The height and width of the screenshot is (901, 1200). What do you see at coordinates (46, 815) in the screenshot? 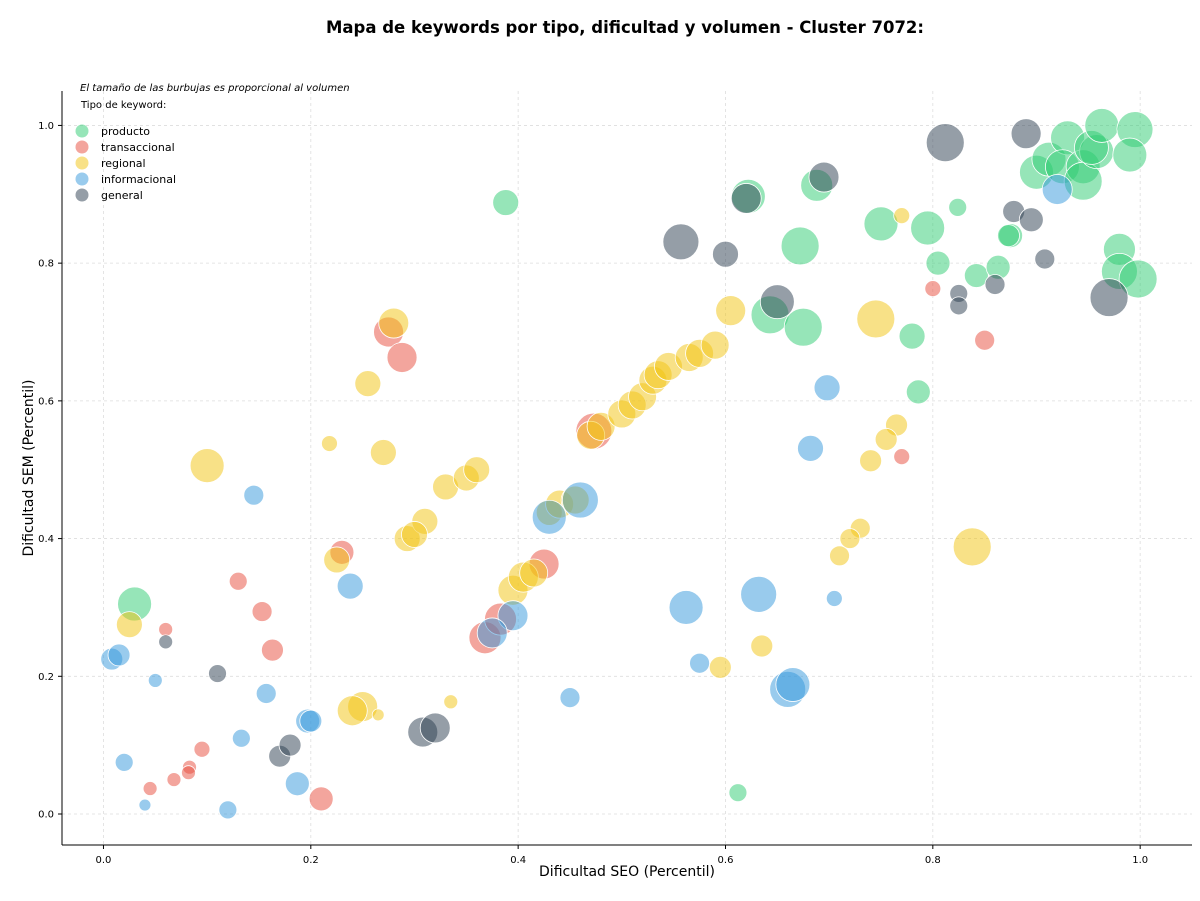
I see `y-tick-label: 0.0` at bounding box center [46, 815].